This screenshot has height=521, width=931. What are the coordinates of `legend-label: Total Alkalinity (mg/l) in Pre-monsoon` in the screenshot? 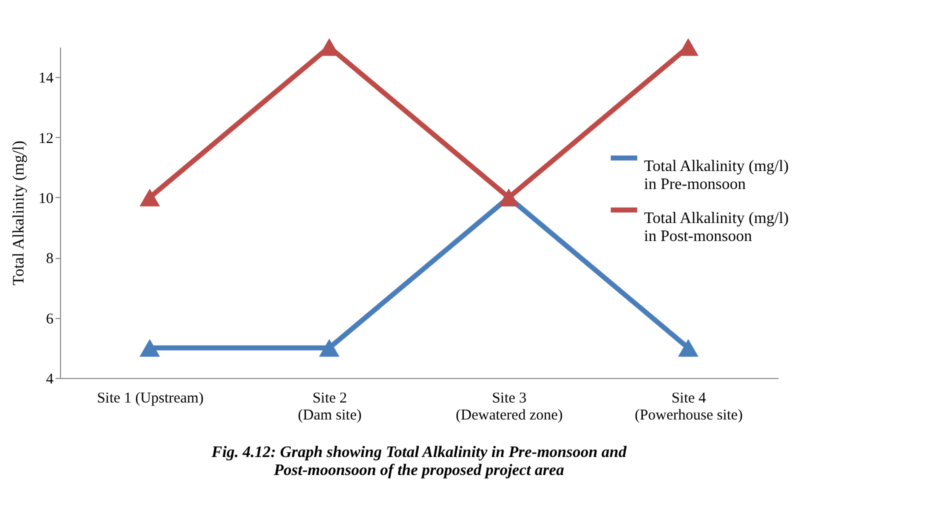 It's located at (716, 175).